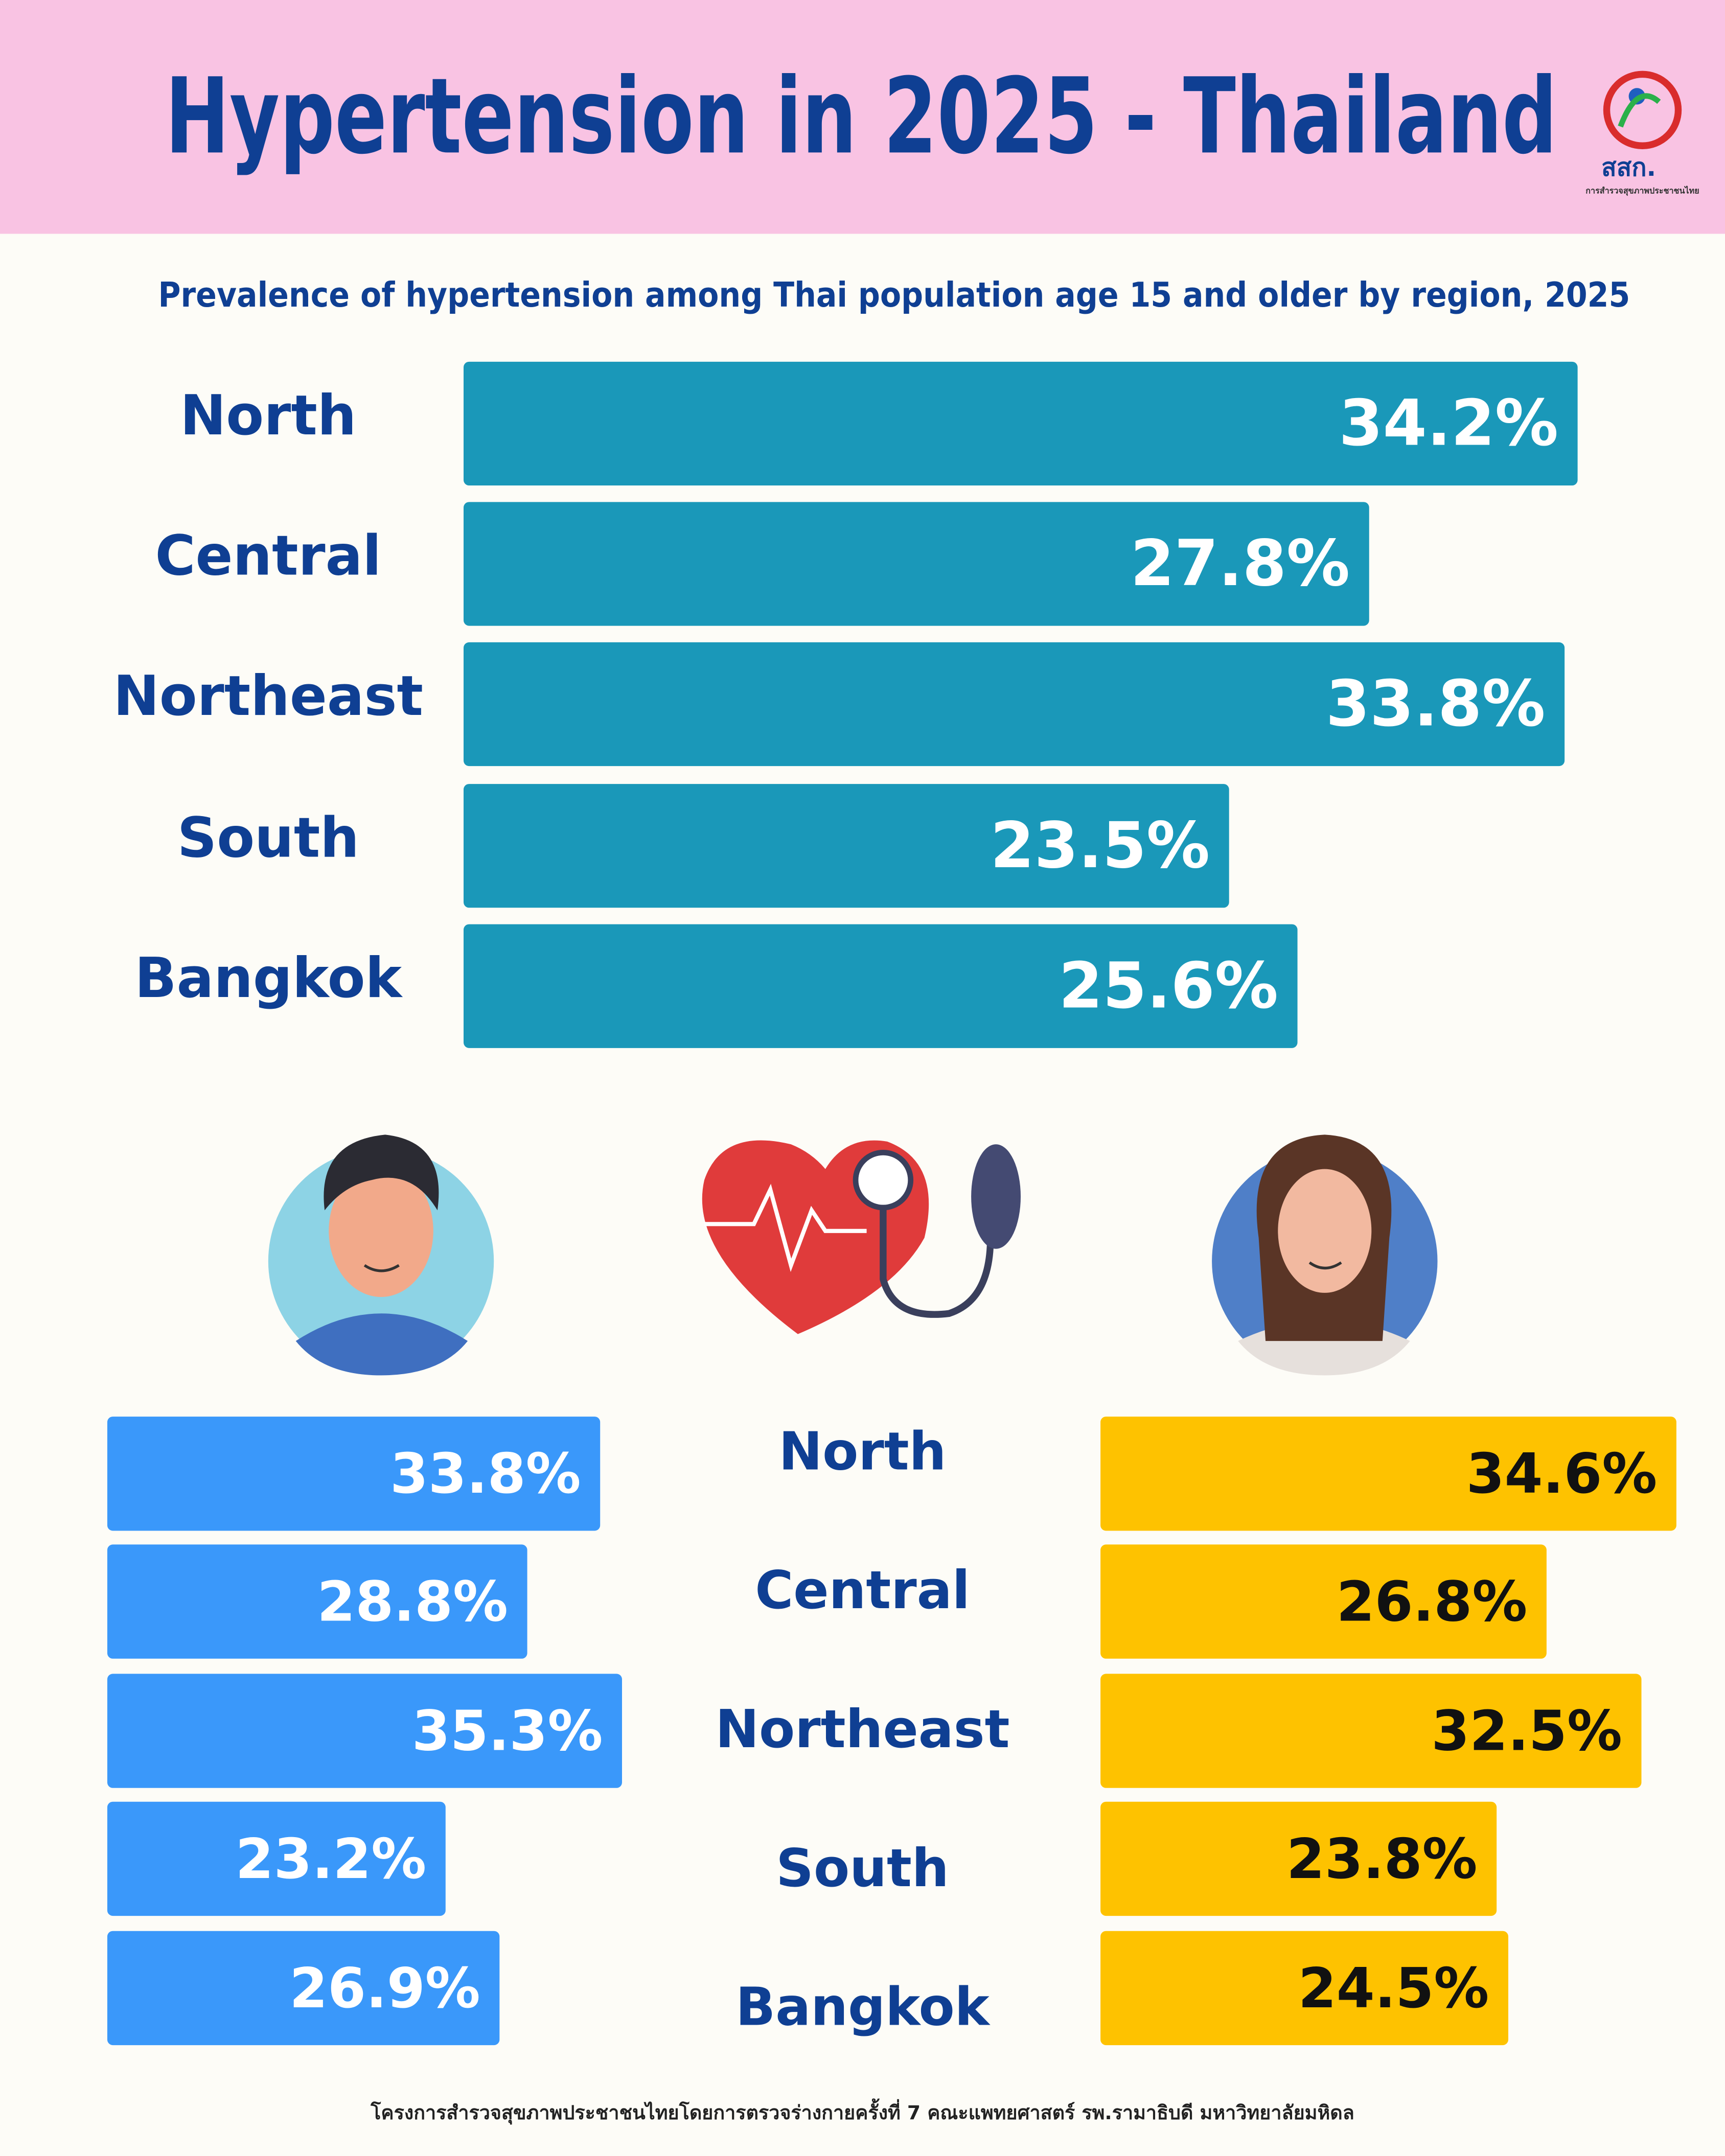 The width and height of the screenshot is (1725, 2156). I want to click on shirt, so click(381, 1344).